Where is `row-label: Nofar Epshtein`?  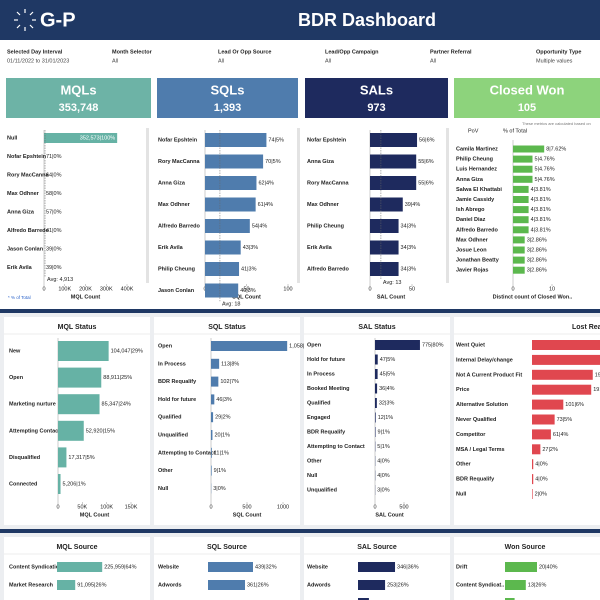 row-label: Nofar Epshtein is located at coordinates (178, 140).